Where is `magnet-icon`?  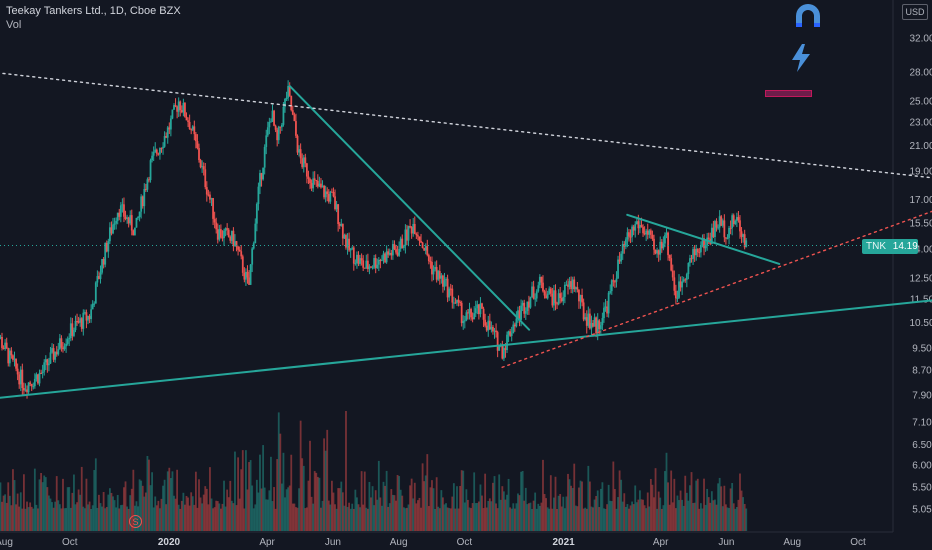 magnet-icon is located at coordinates (808, 16).